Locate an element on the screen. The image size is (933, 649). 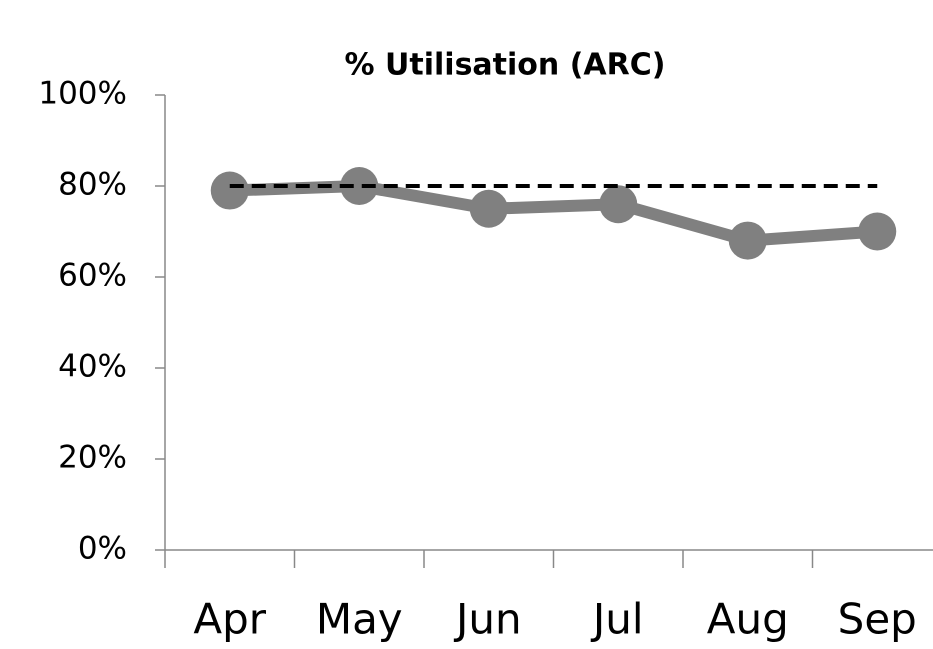
x-tick-label: Jul is located at coordinates (617, 619).